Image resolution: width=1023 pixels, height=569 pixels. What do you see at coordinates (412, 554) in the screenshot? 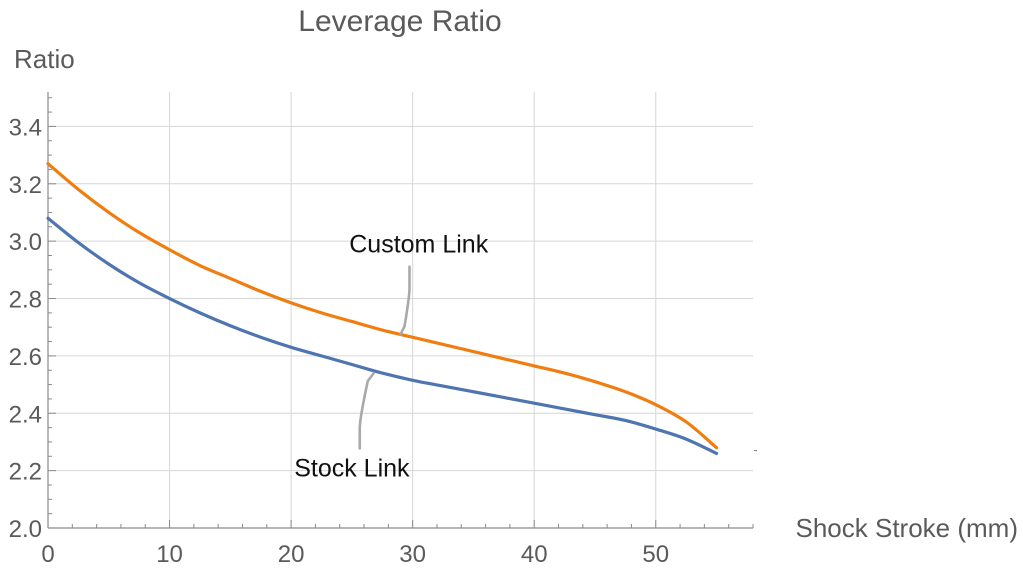
I see `x-tick-label: 30` at bounding box center [412, 554].